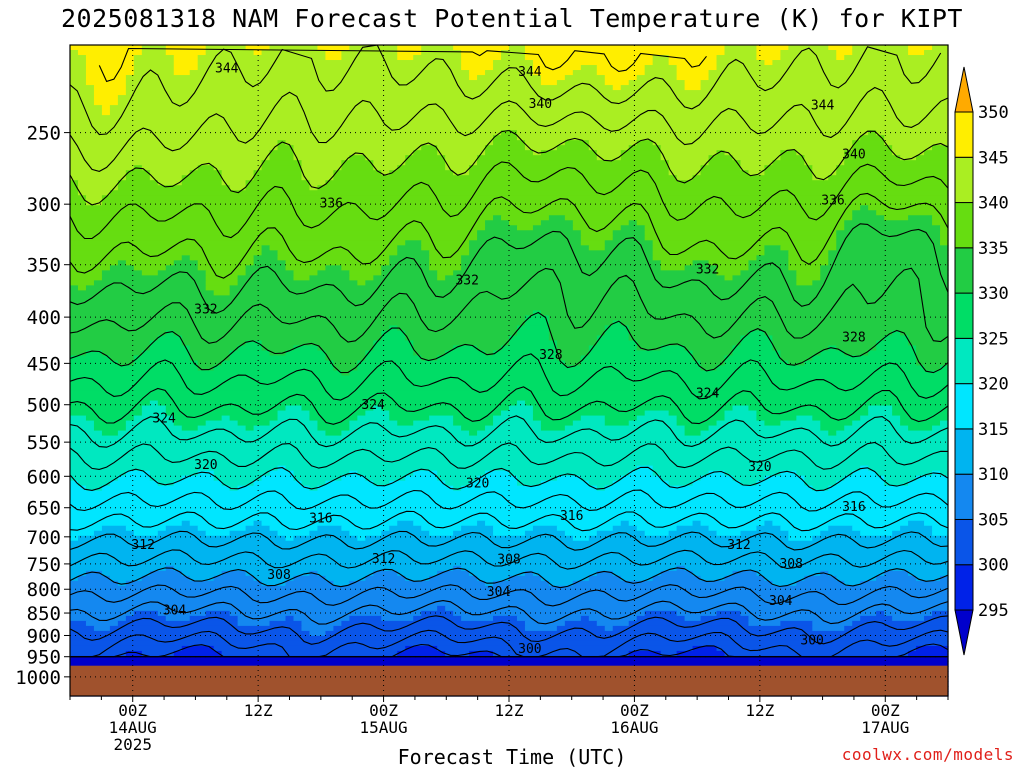  I want to click on contour-label: 308, so click(278, 575).